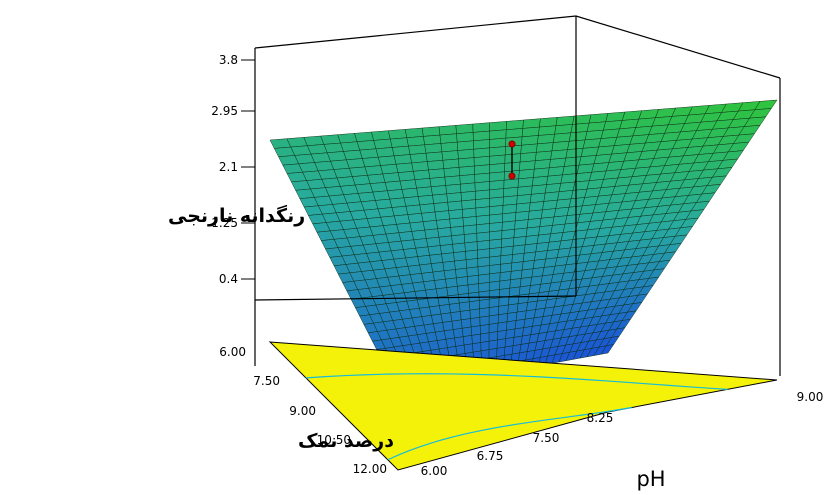 The image size is (824, 495). What do you see at coordinates (334, 440) in the screenshot?
I see `salt-tick-label: 10.50` at bounding box center [334, 440].